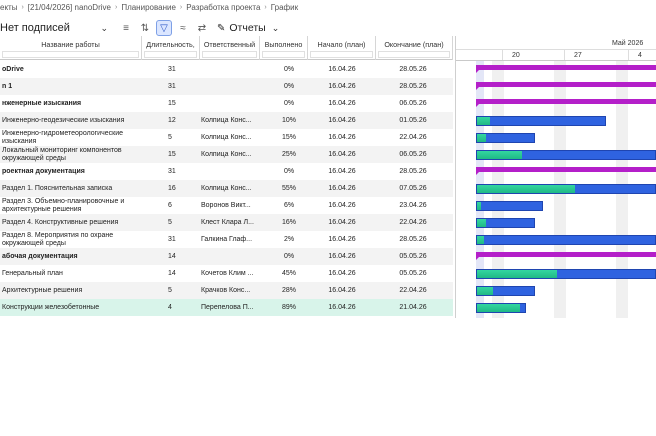 The height and width of the screenshot is (436, 656). Describe the element at coordinates (328, 28) in the screenshot. I see `toolbar: Нет подписей ⌄ ≡ ⇅ ▽ ≈ ⇄ ✎ Отчеты ⌄` at that location.